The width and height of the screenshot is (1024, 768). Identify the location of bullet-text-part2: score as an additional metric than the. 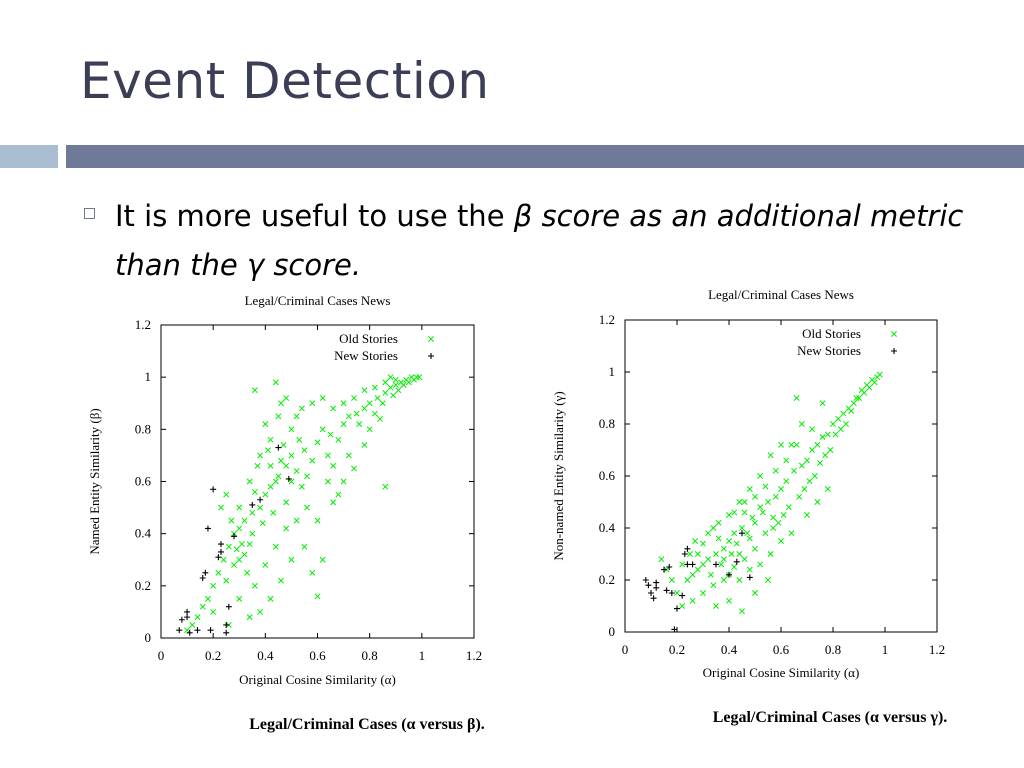
(539, 240).